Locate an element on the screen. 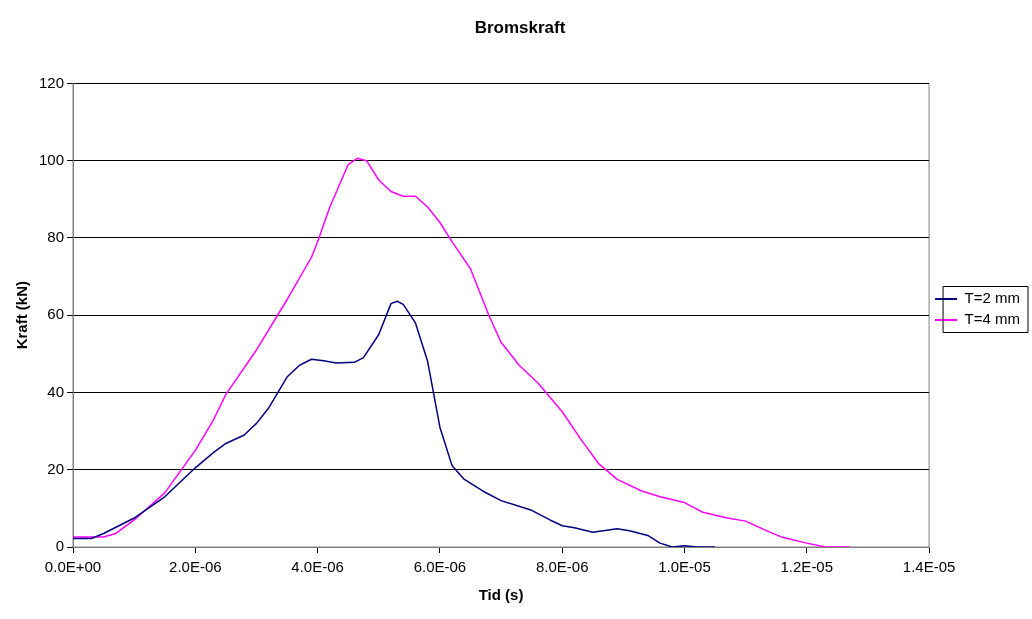 The width and height of the screenshot is (1032, 619). x-axis-title: Tid (s) is located at coordinates (501, 595).